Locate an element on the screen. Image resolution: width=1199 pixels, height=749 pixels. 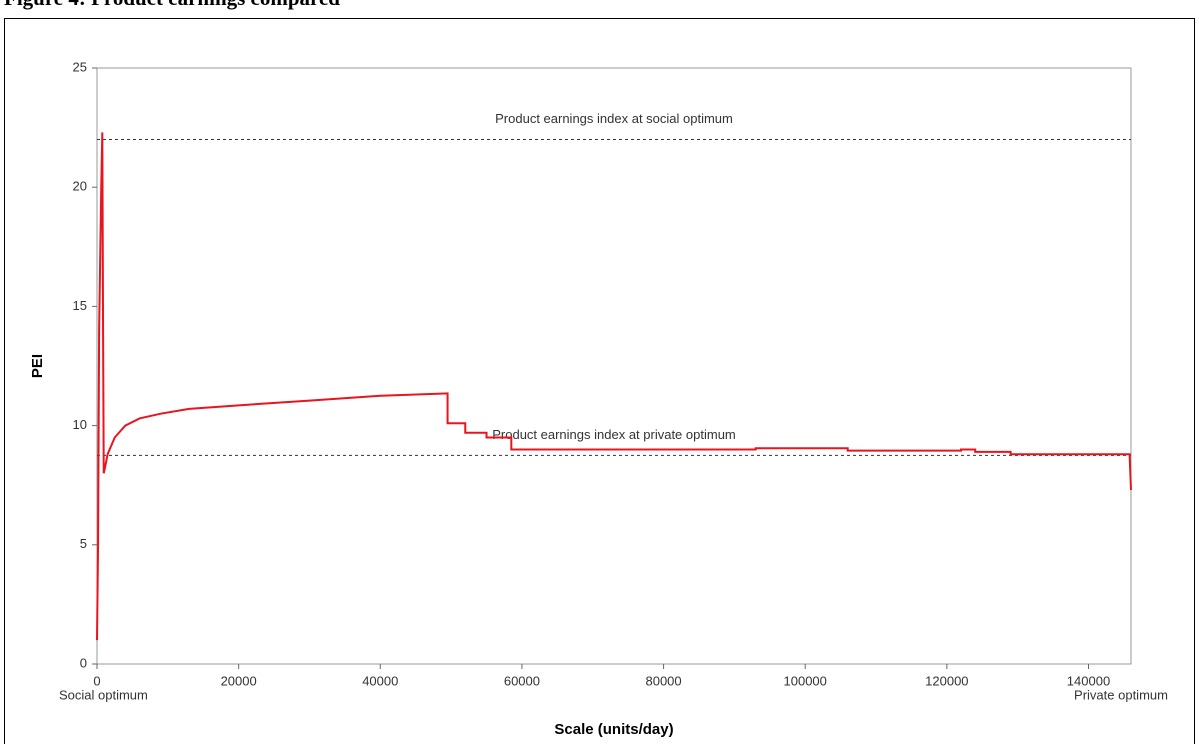
x-tick-label: 40000 is located at coordinates (380, 680).